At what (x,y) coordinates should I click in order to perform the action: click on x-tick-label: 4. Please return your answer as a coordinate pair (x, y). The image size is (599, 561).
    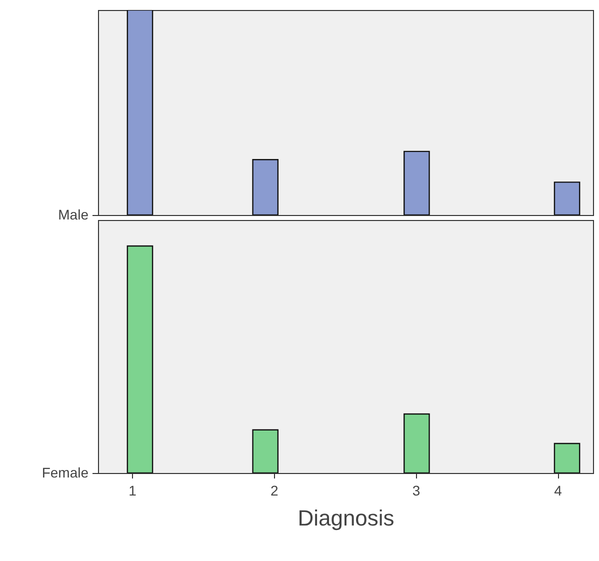
    Looking at the image, I should click on (558, 490).